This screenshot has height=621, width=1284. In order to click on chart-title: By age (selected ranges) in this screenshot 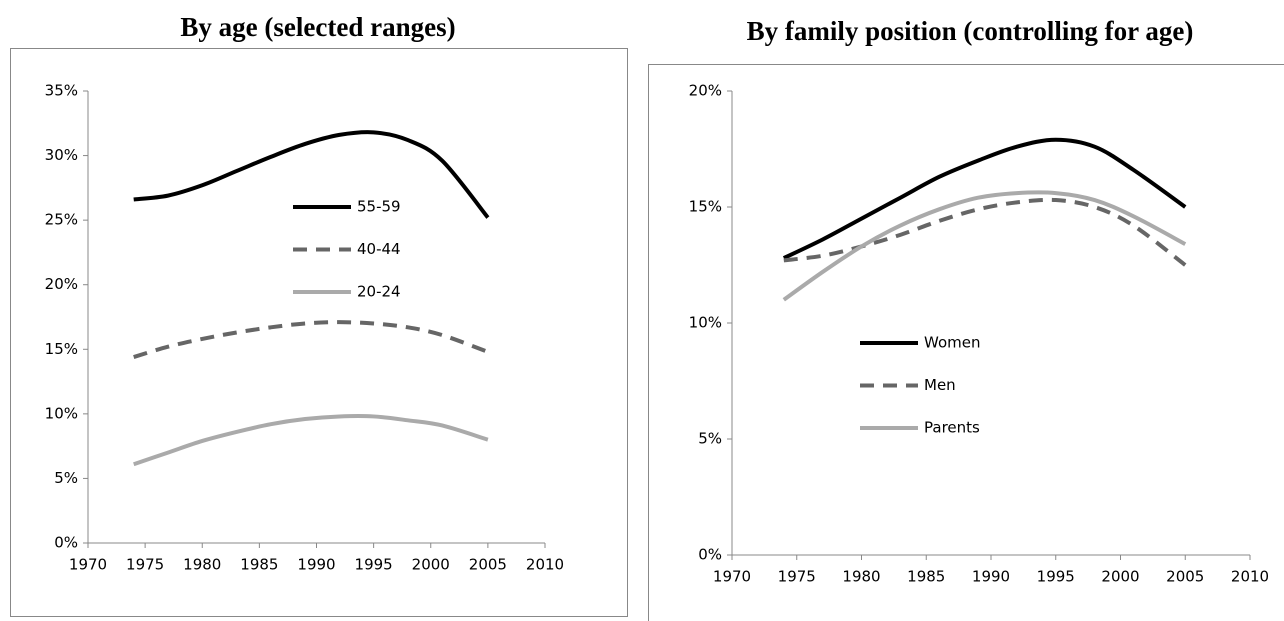, I will do `click(317, 27)`.